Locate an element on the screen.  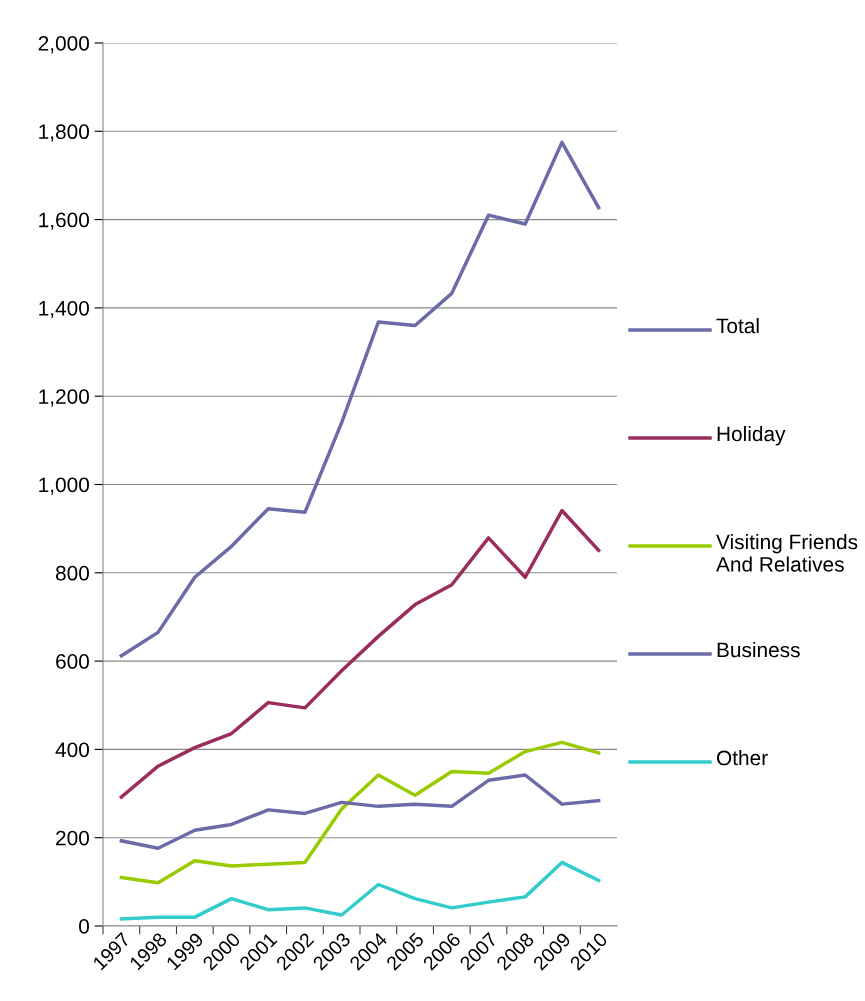
legend-label: Holiday is located at coordinates (751, 435).